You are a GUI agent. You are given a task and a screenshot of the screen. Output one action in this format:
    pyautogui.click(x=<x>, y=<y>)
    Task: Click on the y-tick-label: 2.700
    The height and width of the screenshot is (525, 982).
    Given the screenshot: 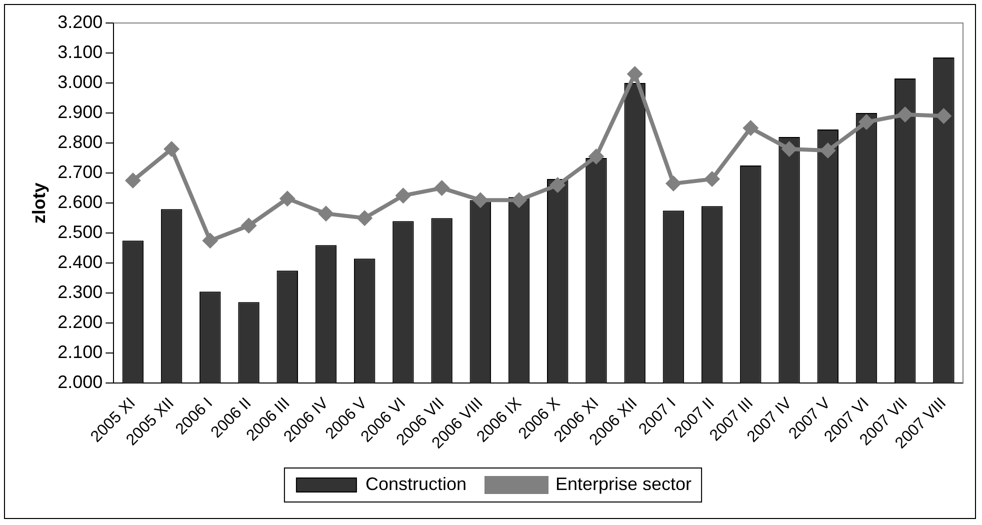 What is the action you would take?
    pyautogui.click(x=80, y=172)
    